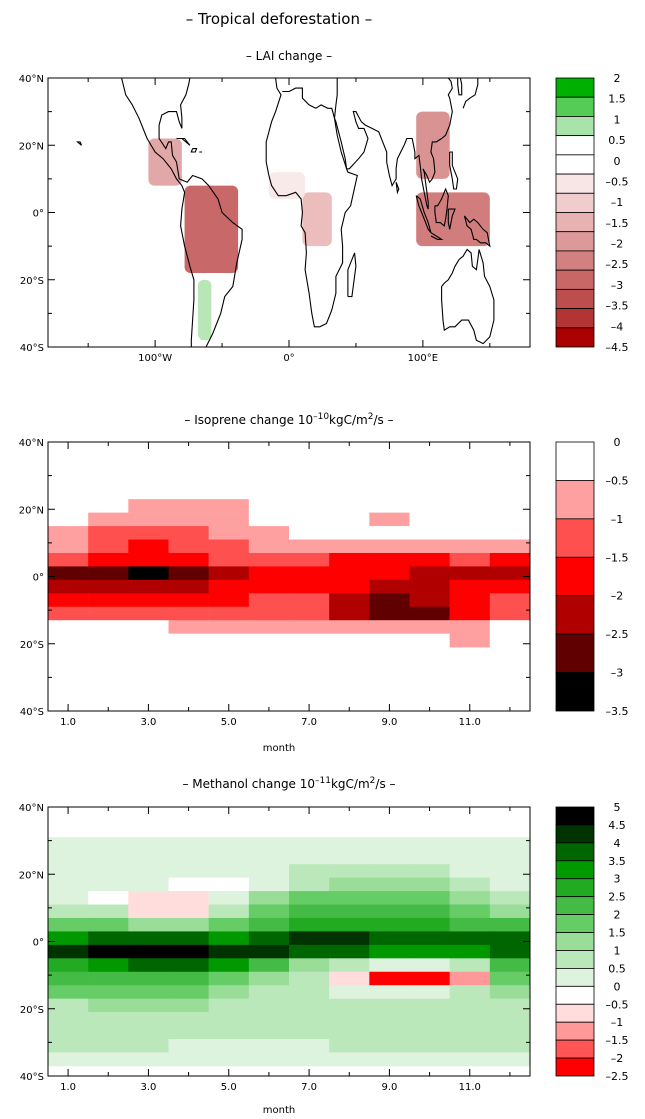  Describe the element at coordinates (38, 943) in the screenshot. I see `y-tick-label: 0°` at that location.